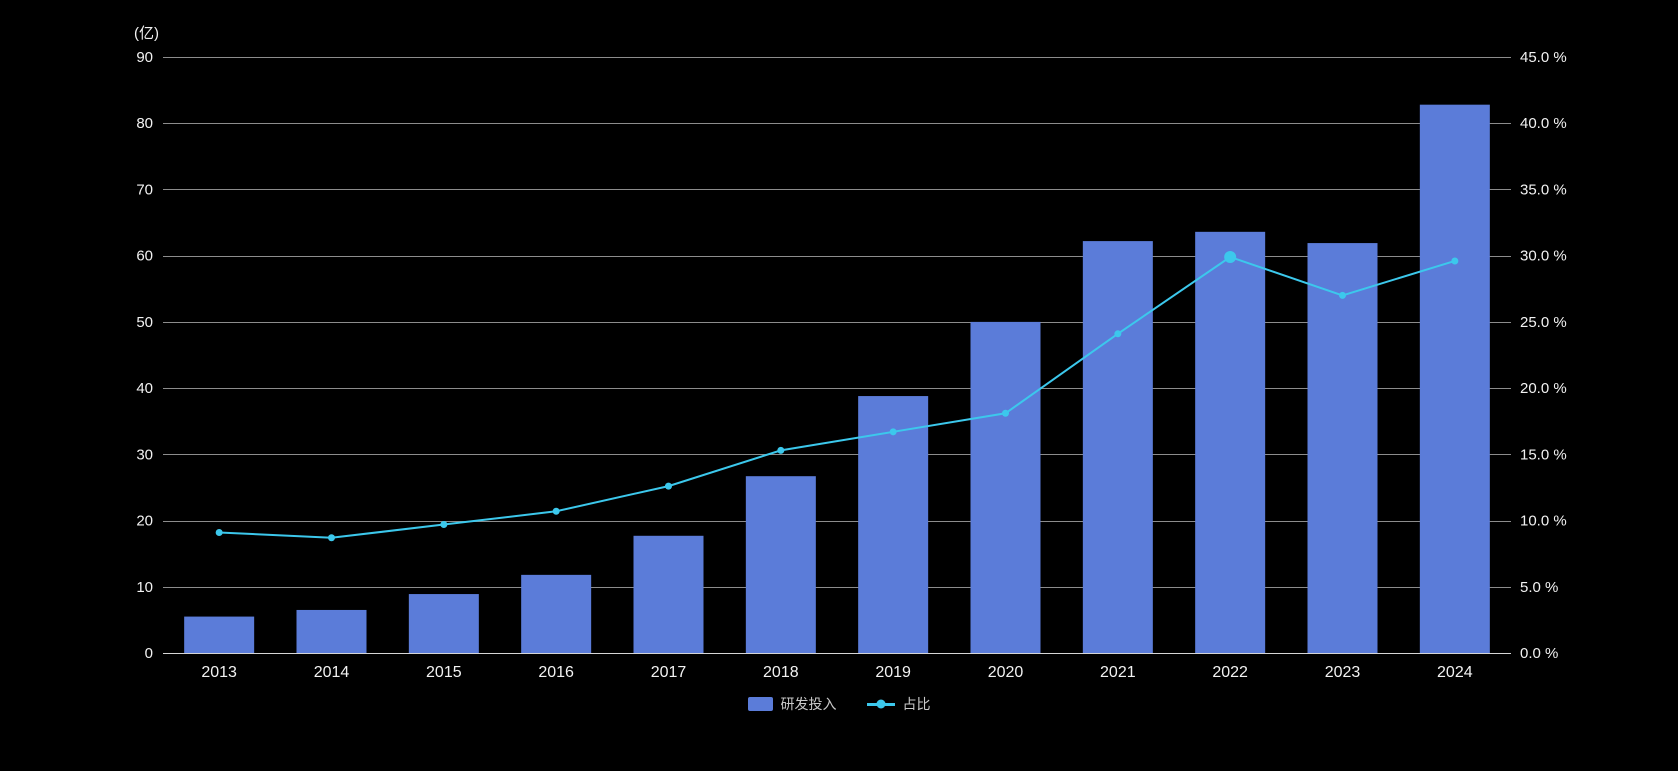 The width and height of the screenshot is (1678, 771). Describe the element at coordinates (144, 256) in the screenshot. I see `svg-text: 60` at that location.